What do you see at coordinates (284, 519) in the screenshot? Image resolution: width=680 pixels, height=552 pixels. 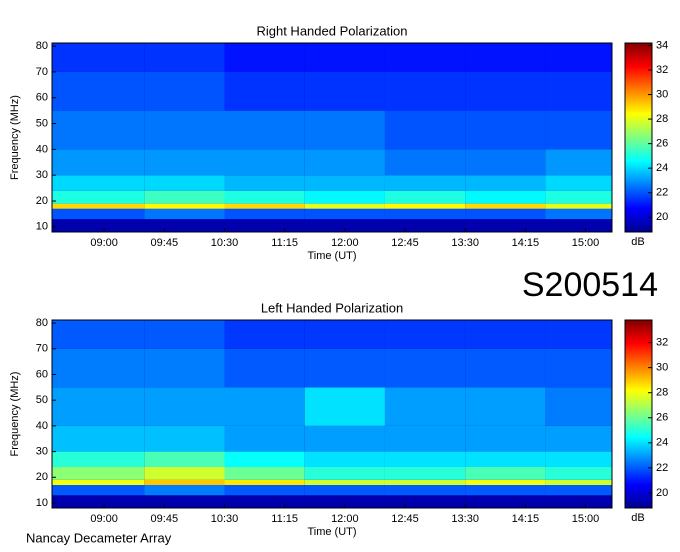 I see `x-tick-label: 11:15` at bounding box center [284, 519].